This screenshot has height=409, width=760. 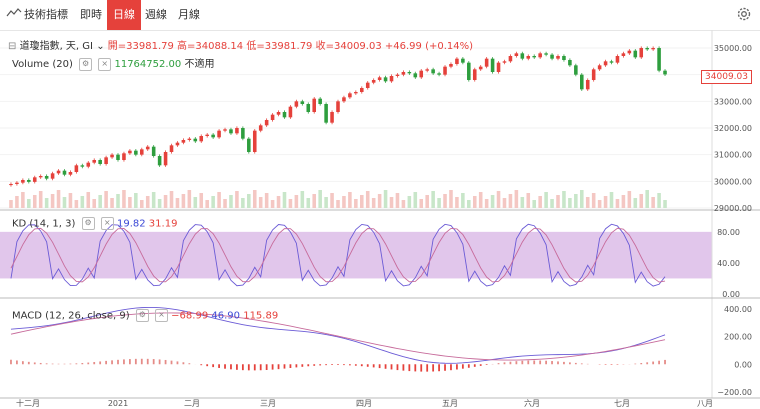 I want to click on tab-realtime: 即時, so click(x=91, y=14).